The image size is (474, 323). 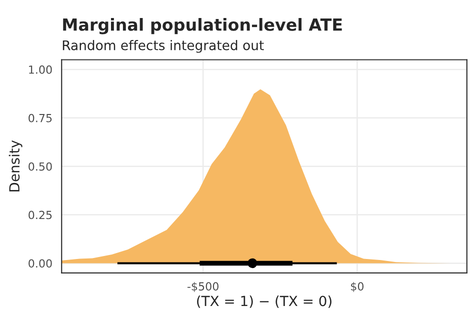 What do you see at coordinates (40, 166) in the screenshot?
I see `y-tick-label: 0.50` at bounding box center [40, 166].